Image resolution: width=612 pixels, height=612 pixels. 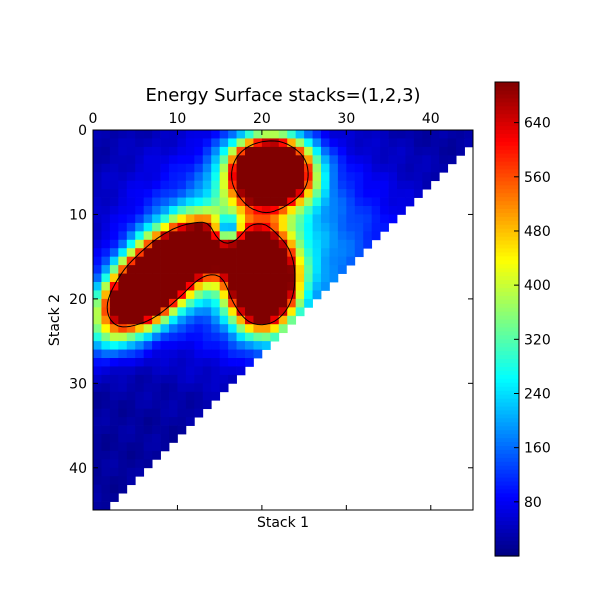 I want to click on x-tick-label: 10, so click(x=178, y=119).